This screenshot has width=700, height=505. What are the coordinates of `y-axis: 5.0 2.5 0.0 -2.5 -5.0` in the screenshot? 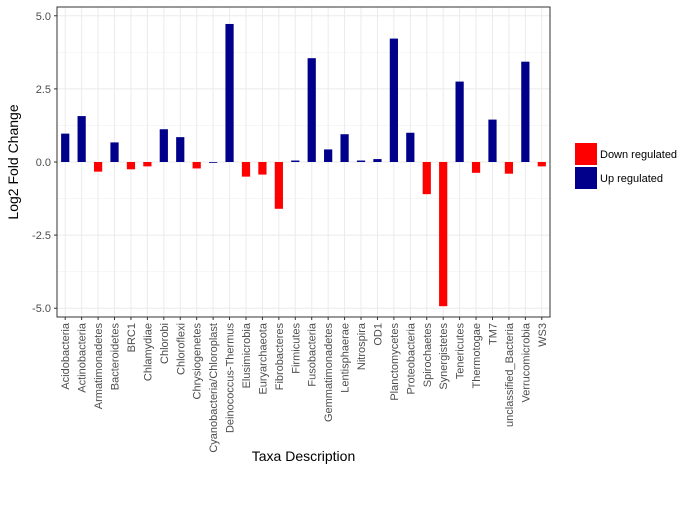 It's located at (44, 163).